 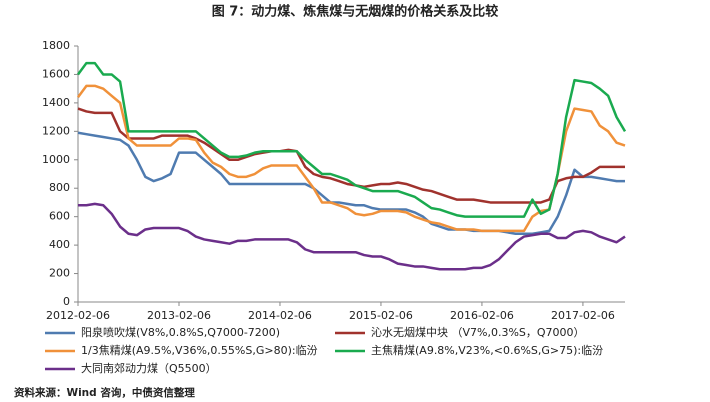 I want to click on x-tick-label: 2013-02-06, so click(x=179, y=315).